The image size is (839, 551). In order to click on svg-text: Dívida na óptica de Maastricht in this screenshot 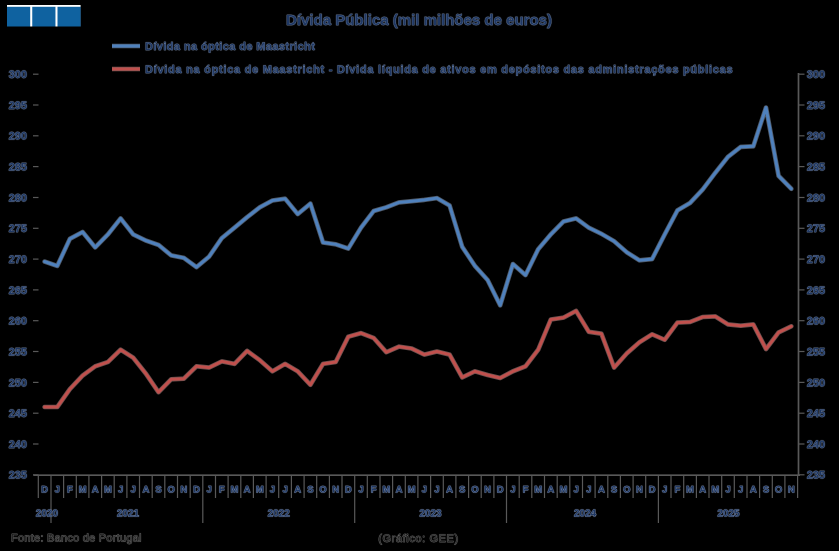, I will do `click(230, 47)`.